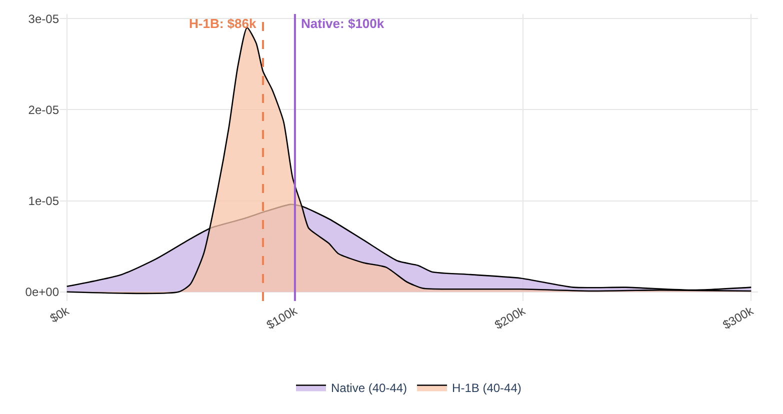 This screenshot has width=783, height=414. I want to click on y-tick-label: 3e-05, so click(44, 19).